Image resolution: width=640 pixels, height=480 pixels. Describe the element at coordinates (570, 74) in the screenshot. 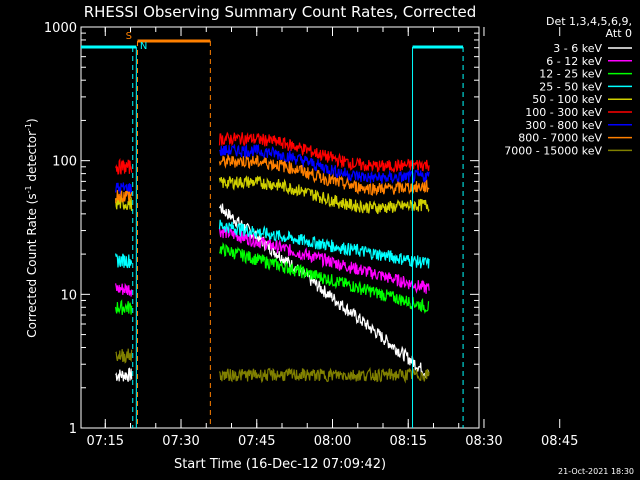

I see `legend-label: 12 - 25 keV` at that location.